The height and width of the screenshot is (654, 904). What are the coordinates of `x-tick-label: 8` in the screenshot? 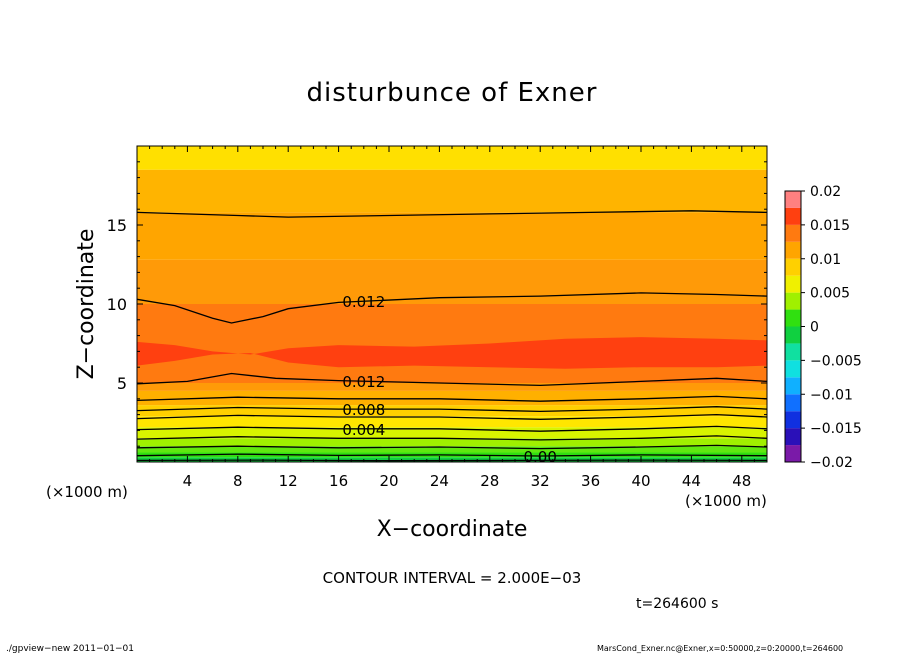 It's located at (238, 481).